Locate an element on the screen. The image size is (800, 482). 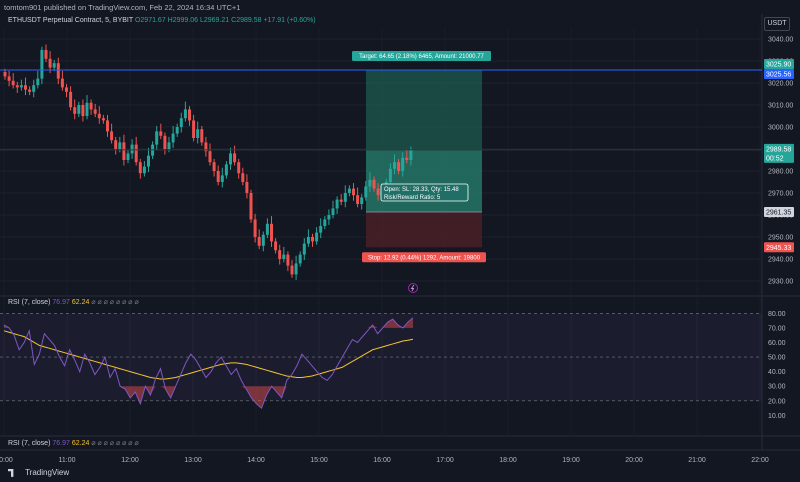
ohlc-low: L2969.21 is located at coordinates (214, 20).